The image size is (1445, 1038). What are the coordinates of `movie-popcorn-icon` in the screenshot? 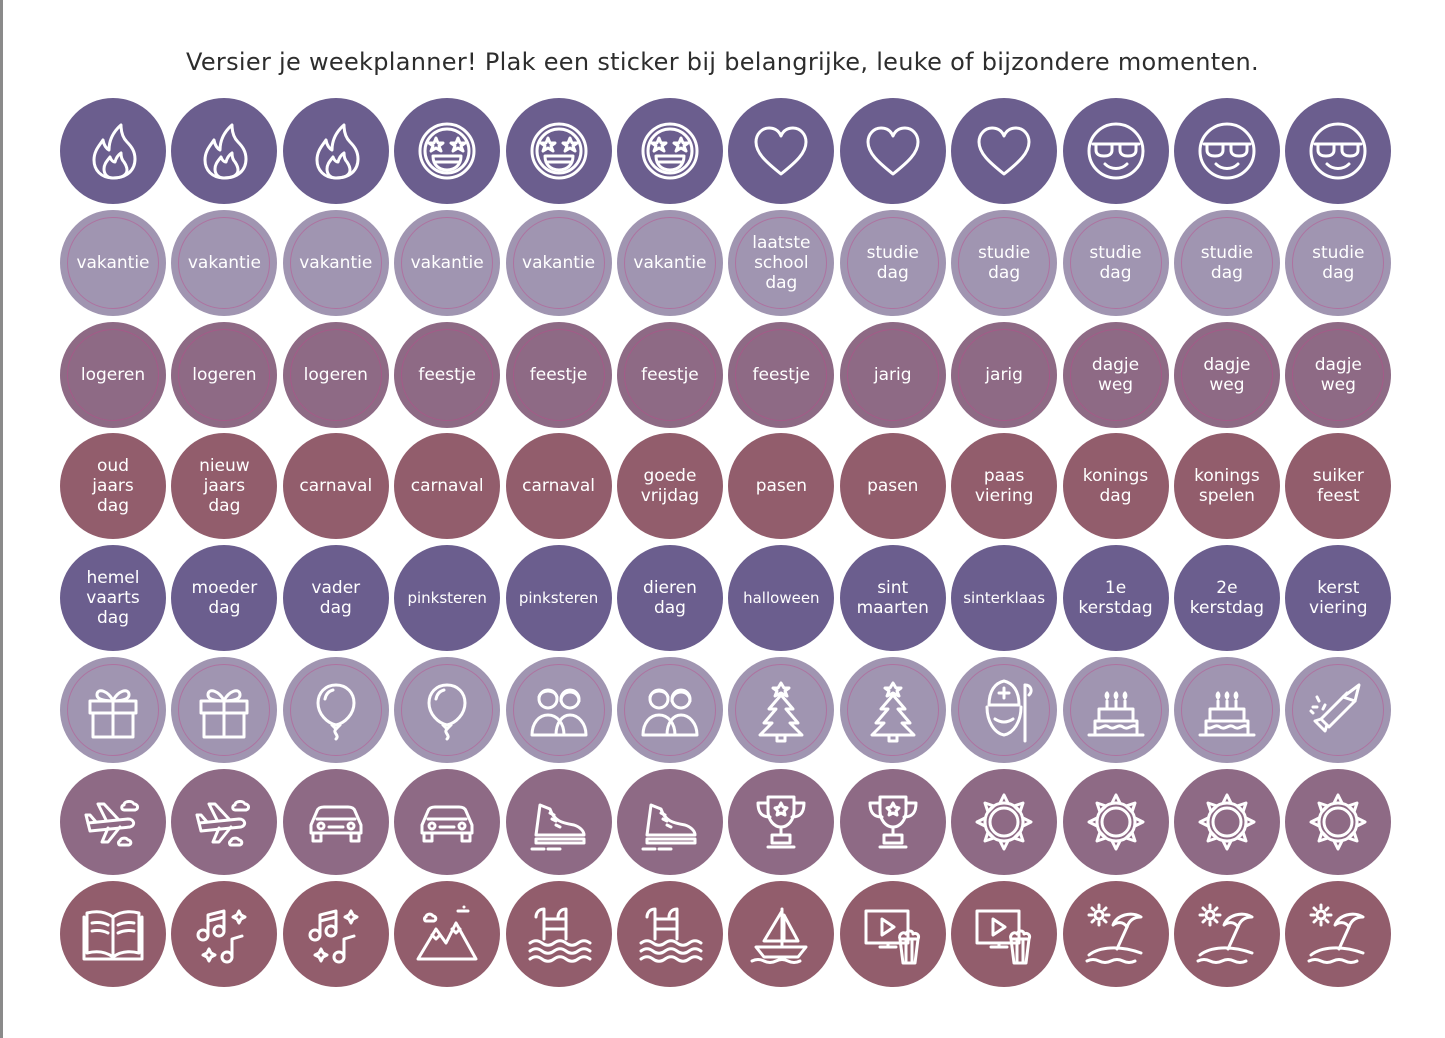 It's located at (892, 937).